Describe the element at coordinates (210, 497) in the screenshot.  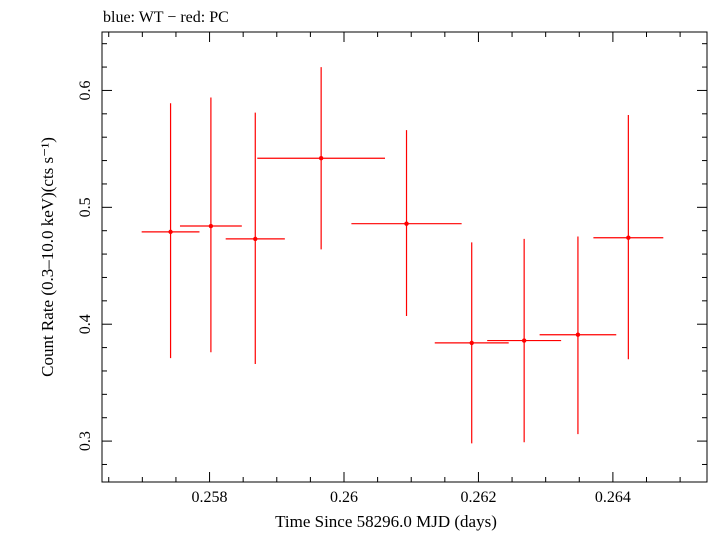
I see `x-tick-label: 0.258` at that location.